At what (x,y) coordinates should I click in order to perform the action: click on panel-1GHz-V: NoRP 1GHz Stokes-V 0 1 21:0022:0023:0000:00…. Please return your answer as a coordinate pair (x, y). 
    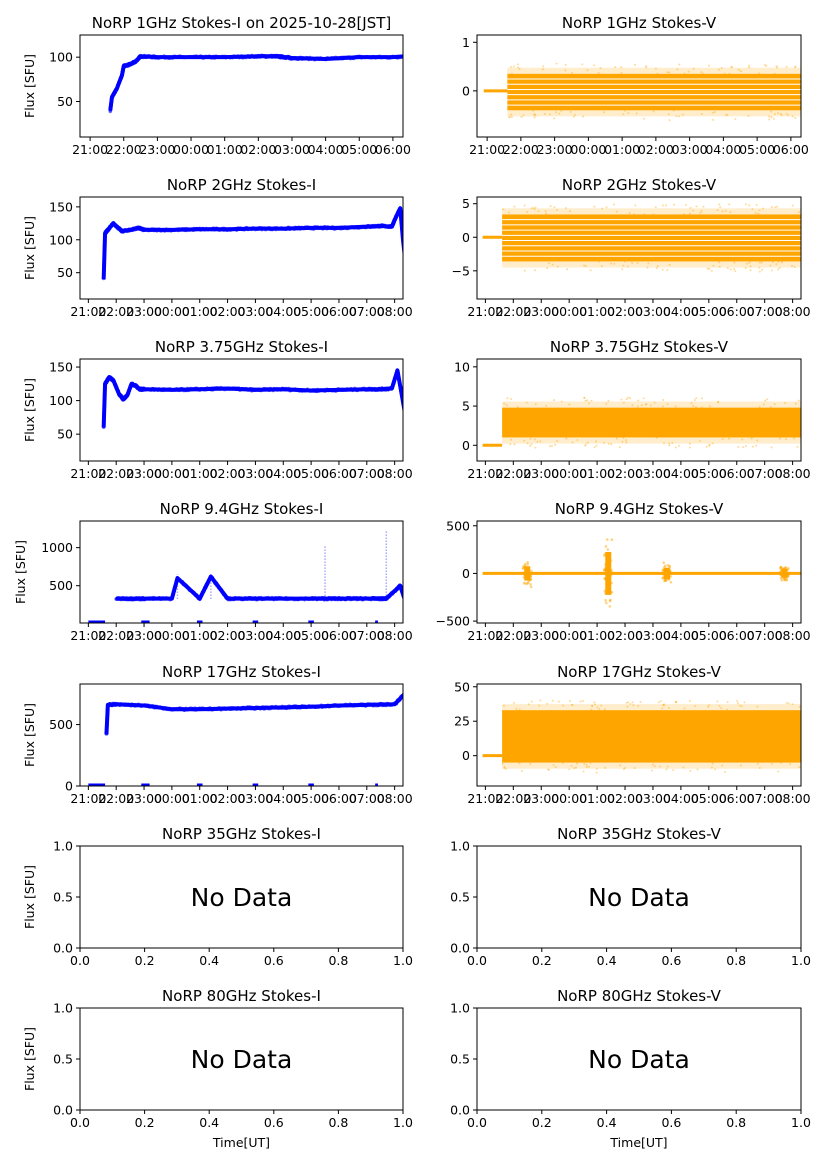
    Looking at the image, I should click on (635, 85).